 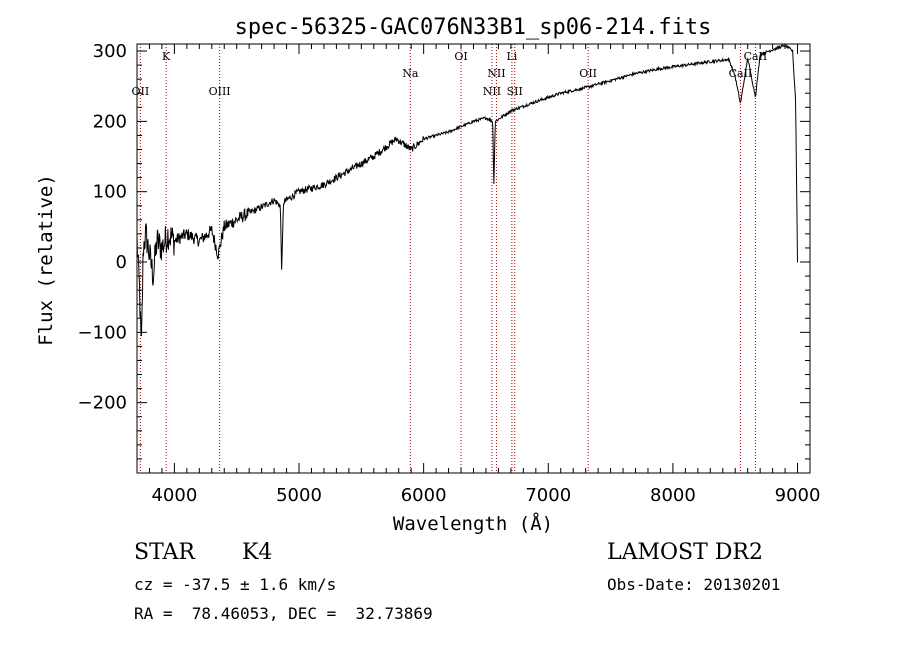 I want to click on x-tick-label: 4000, so click(x=174, y=495).